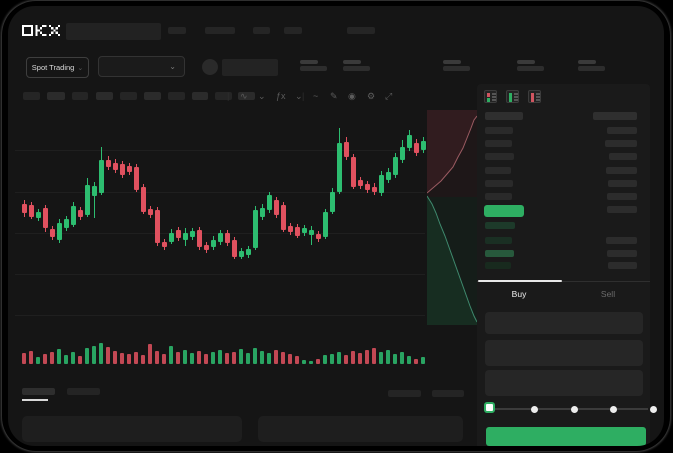 The image size is (673, 453). Describe the element at coordinates (113, 31) in the screenshot. I see `logo-title-placeholder` at that location.